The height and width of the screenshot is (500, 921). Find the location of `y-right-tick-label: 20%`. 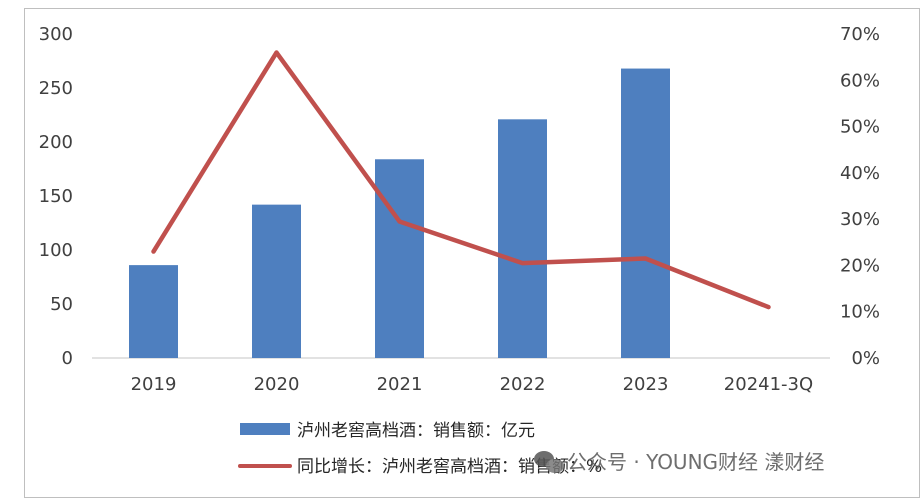

y-right-tick-label: 20% is located at coordinates (860, 265).